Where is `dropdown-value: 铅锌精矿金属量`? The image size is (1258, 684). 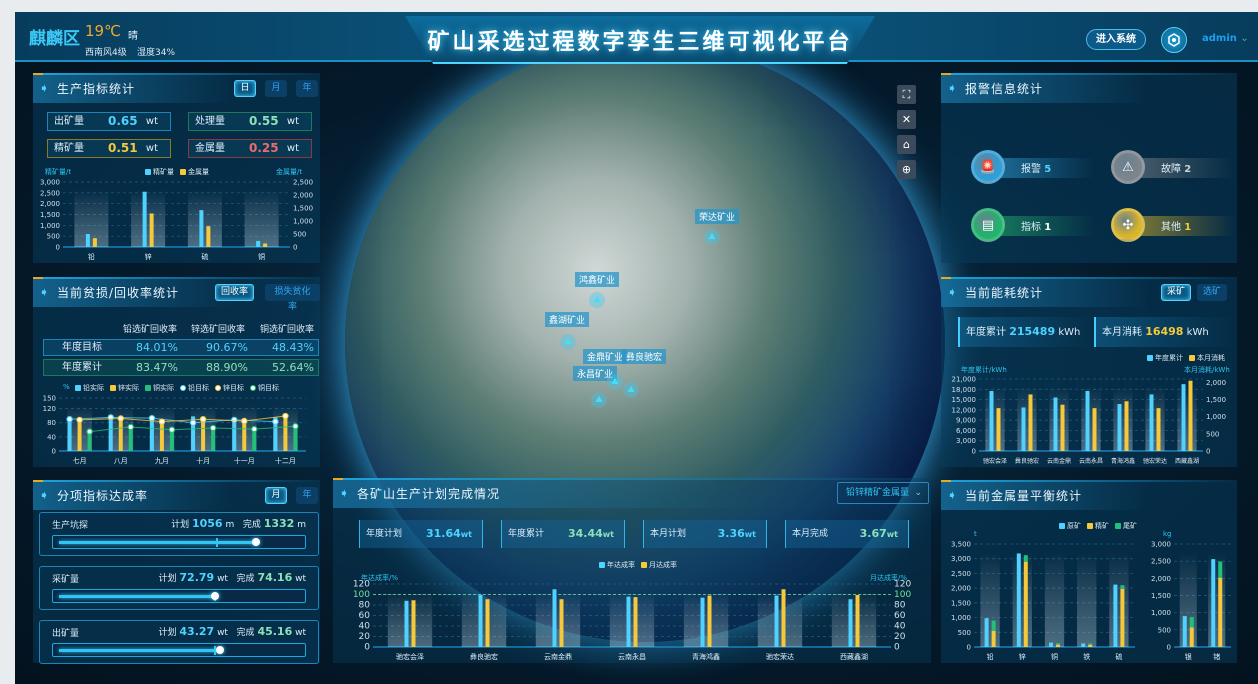
dropdown-value: 铅锌精矿金属量 is located at coordinates (878, 493).